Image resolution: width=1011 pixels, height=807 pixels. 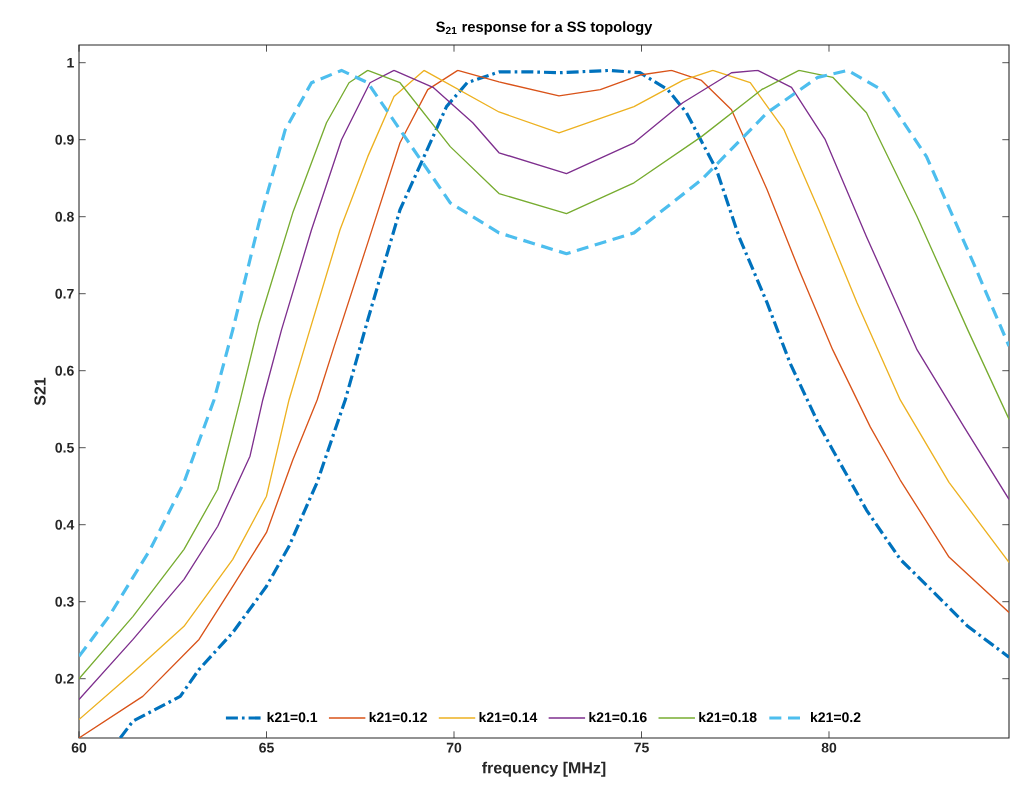 What do you see at coordinates (64, 370) in the screenshot?
I see `y-tick-label: 0.6` at bounding box center [64, 370].